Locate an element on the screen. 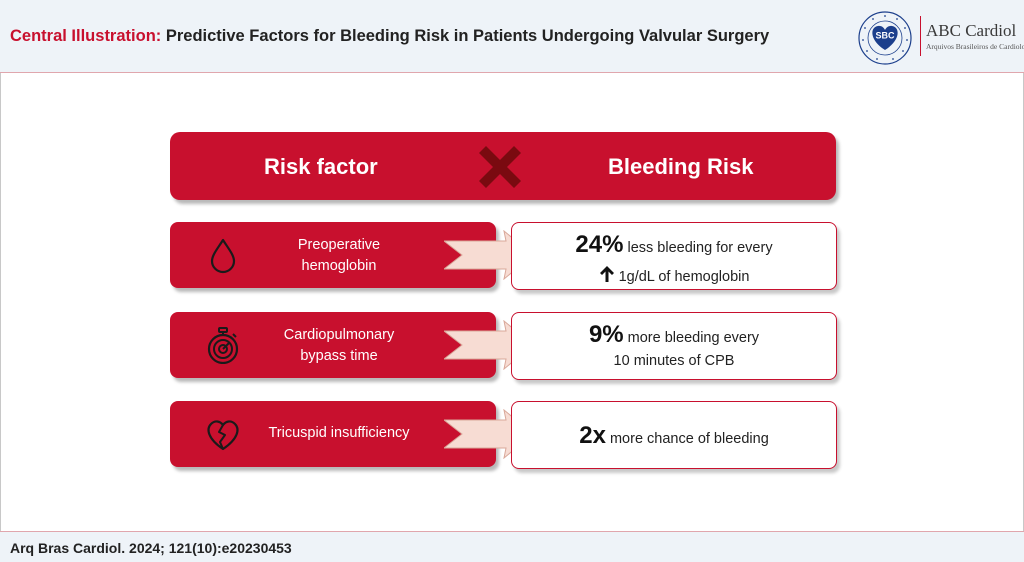 The height and width of the screenshot is (562, 1024). result-percent: 9% is located at coordinates (606, 334).